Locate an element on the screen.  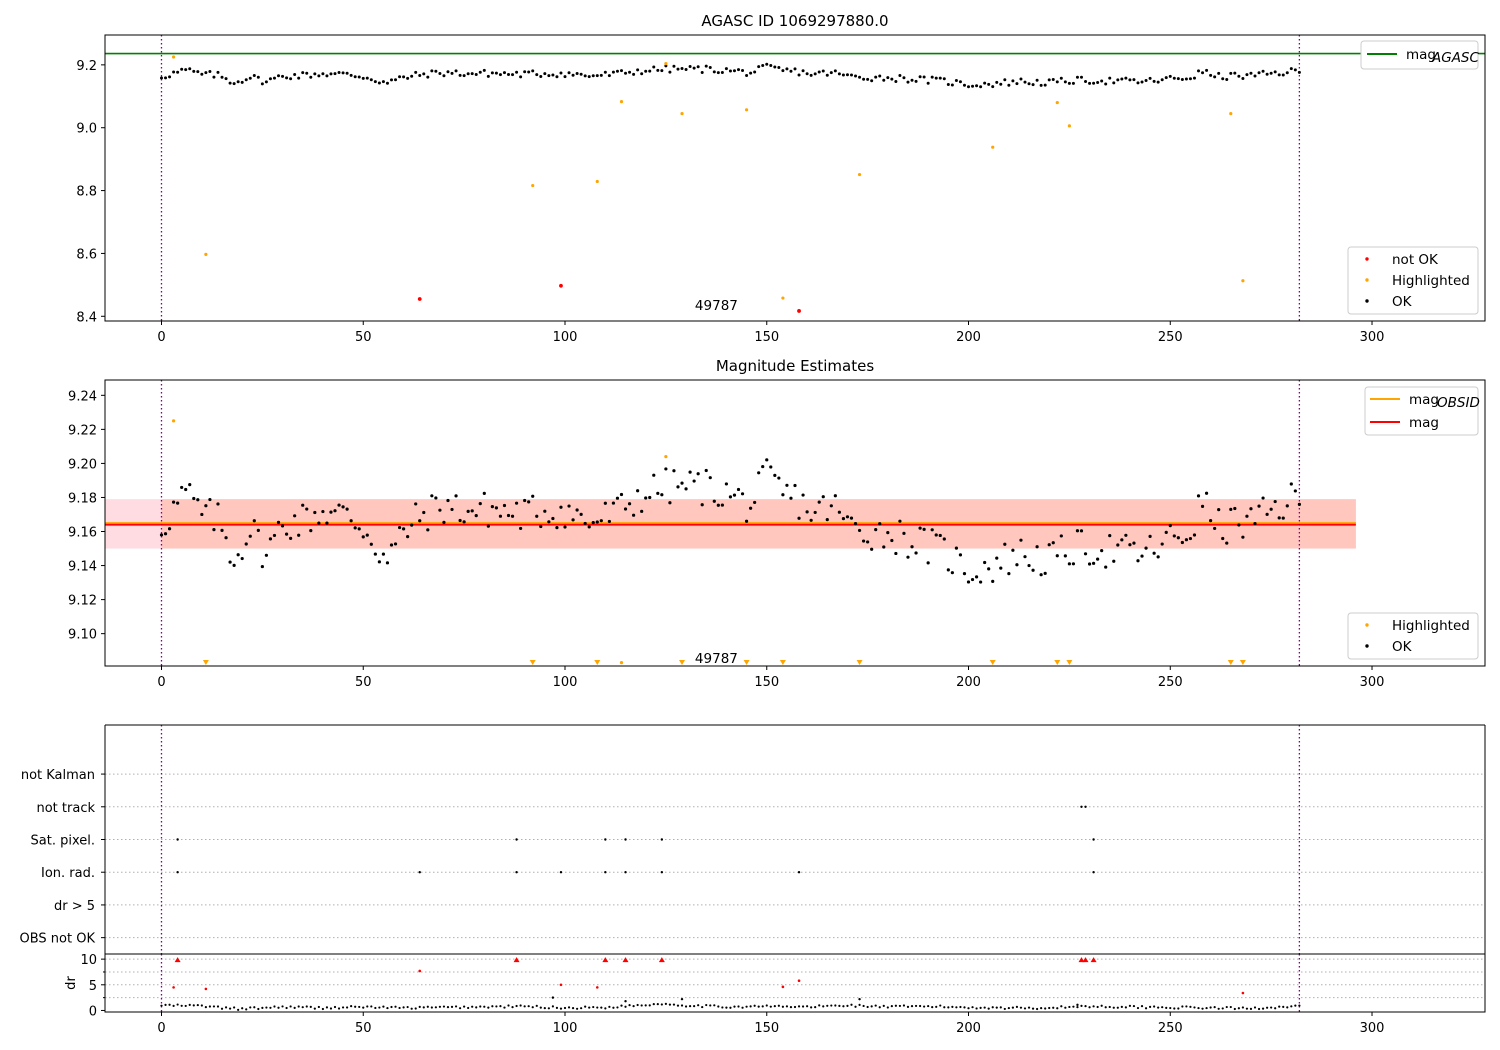
y-tick-label: 5 is located at coordinates (93, 986).